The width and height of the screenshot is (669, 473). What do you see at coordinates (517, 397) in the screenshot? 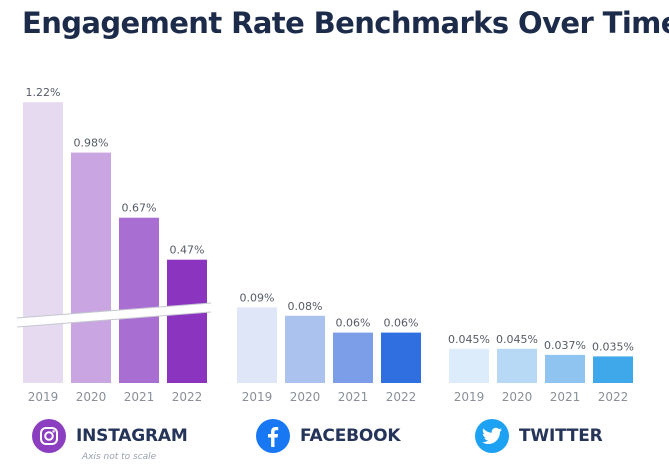
I see `twitter-year-label: 2020` at bounding box center [517, 397].